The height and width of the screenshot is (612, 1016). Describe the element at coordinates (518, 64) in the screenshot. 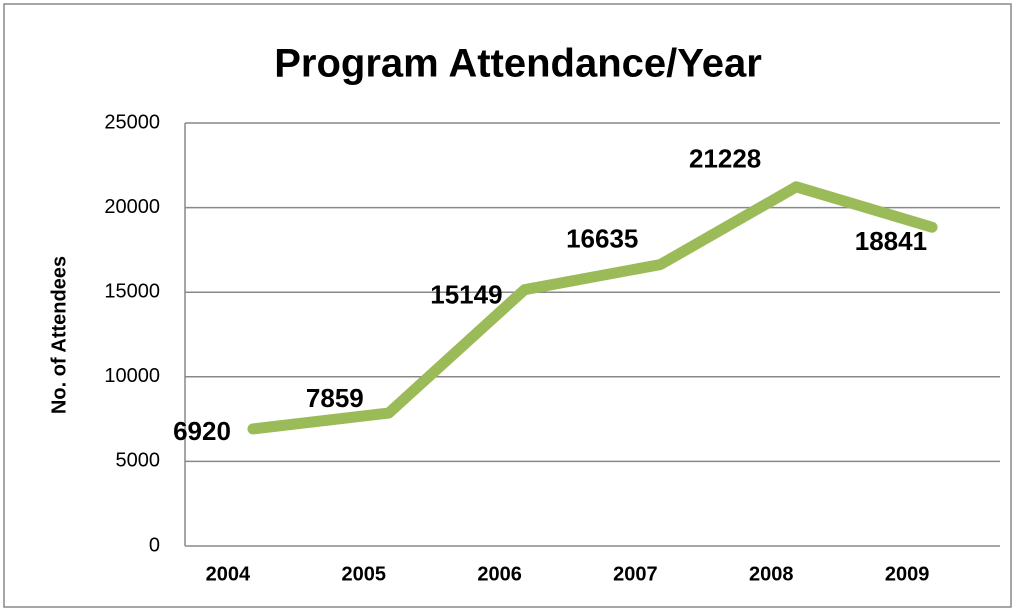

I see `chart-title: Program Attendance/Year` at that location.